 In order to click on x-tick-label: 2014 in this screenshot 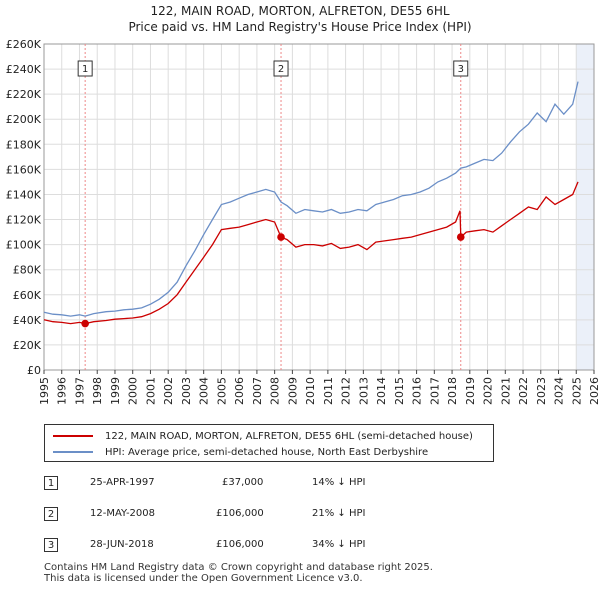, I will do `click(381, 391)`.